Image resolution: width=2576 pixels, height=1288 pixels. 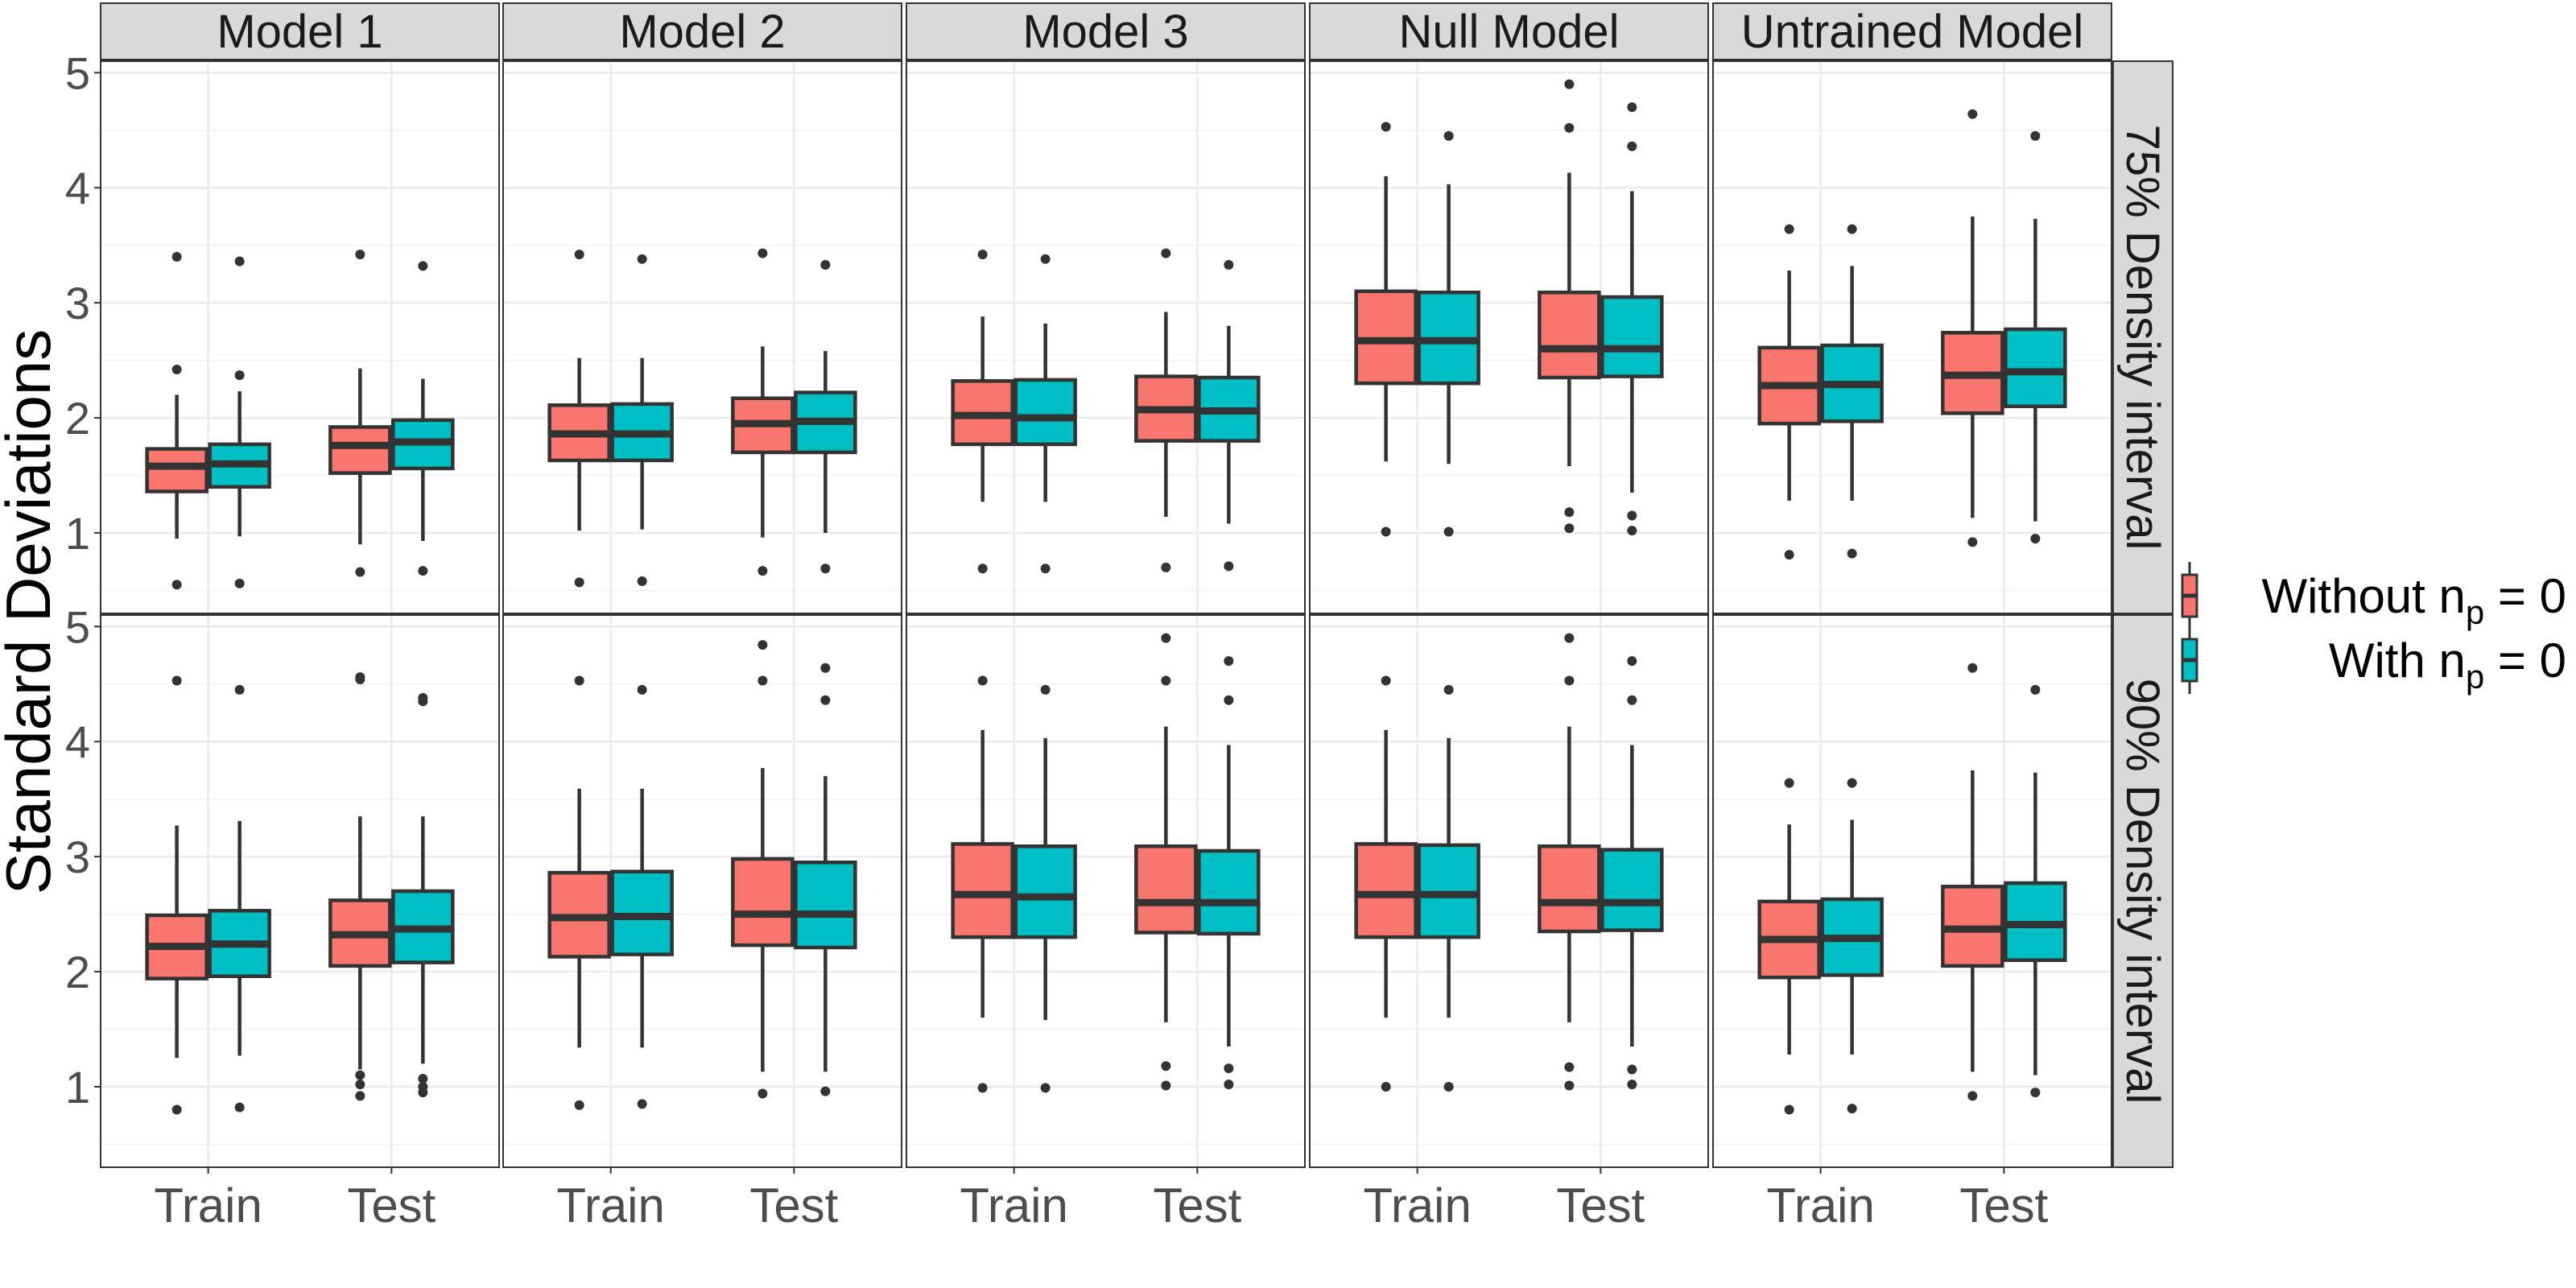 What do you see at coordinates (2363, 596) in the screenshot?
I see `legend-label-text: Without n` at bounding box center [2363, 596].